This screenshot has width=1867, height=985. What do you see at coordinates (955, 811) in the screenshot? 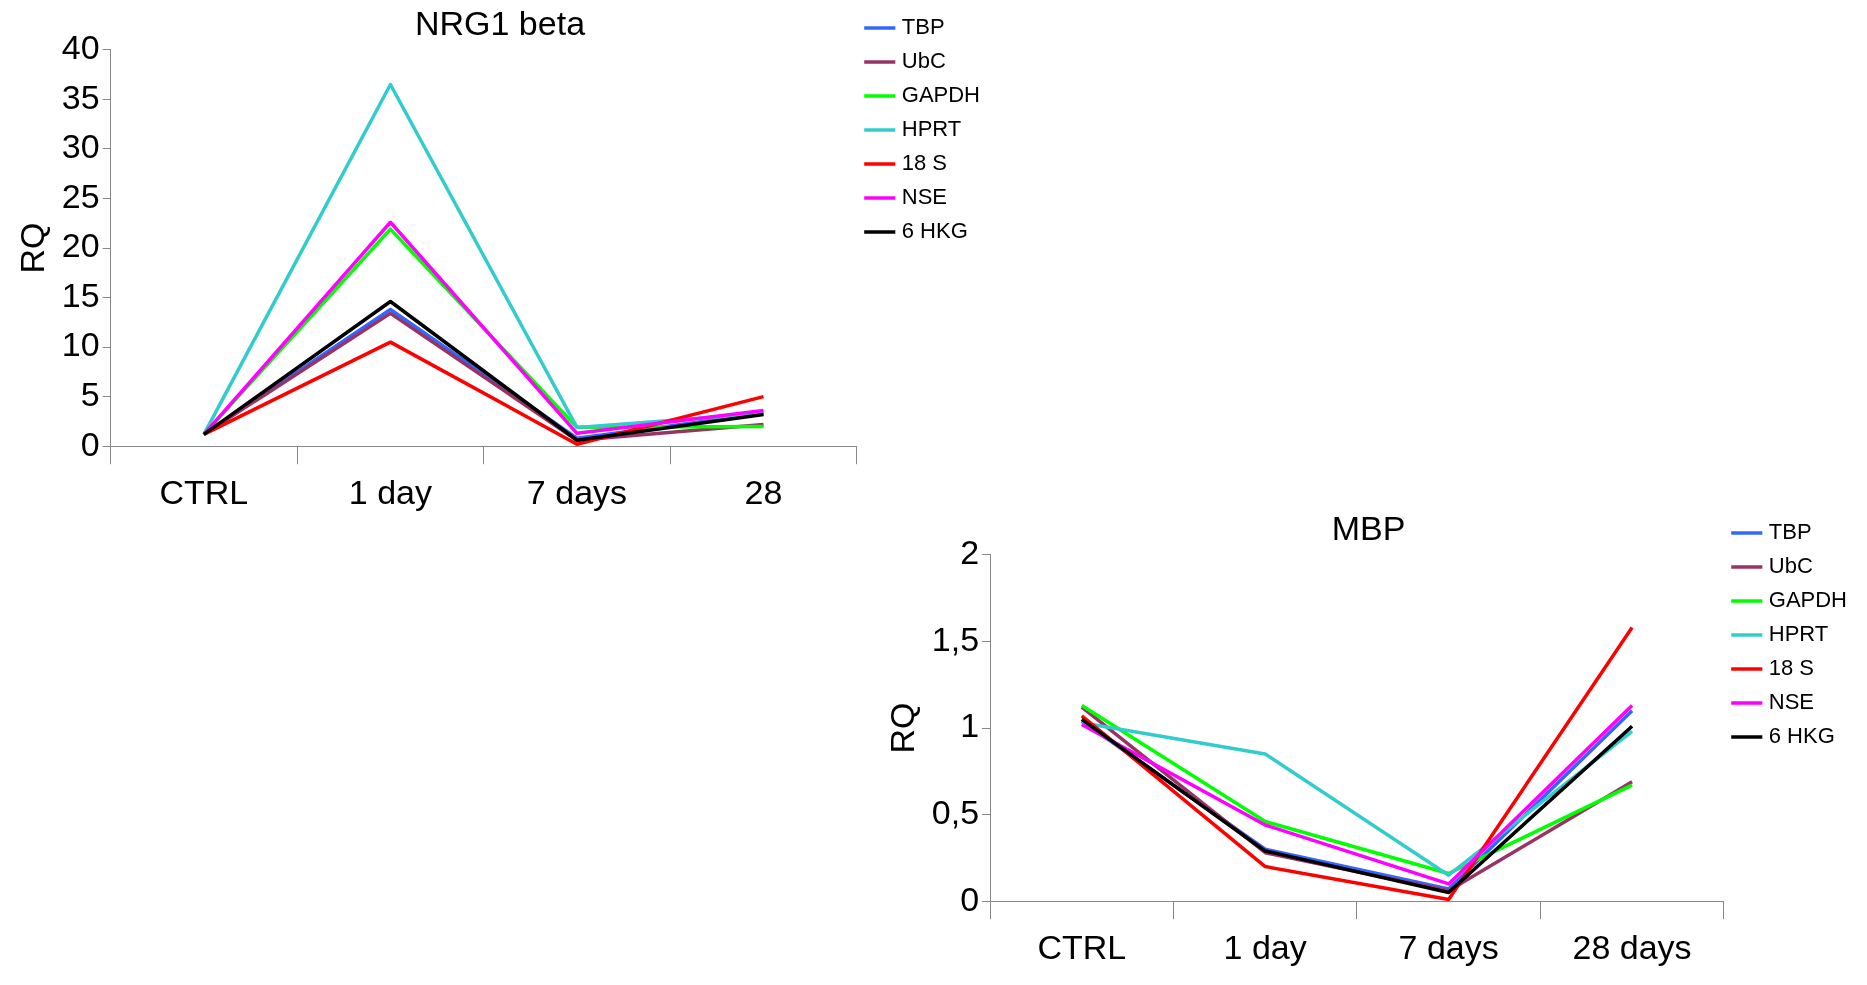
I see `y-tick-label: 0,5` at bounding box center [955, 811].